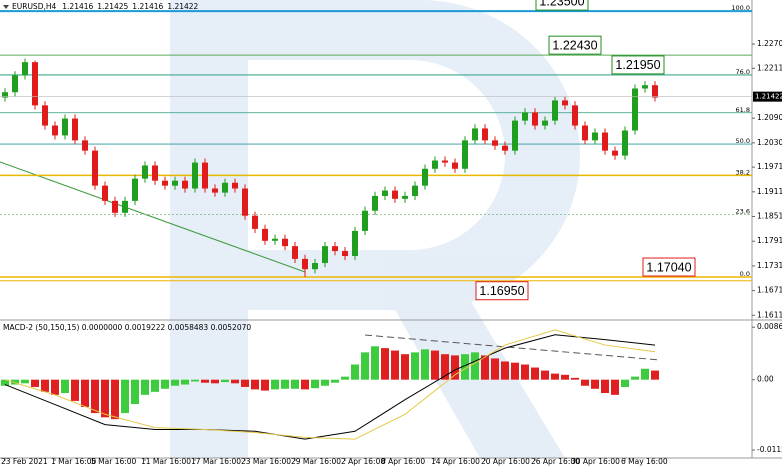 The height and width of the screenshot is (466, 782). I want to click on current-price-label: 1.21422, so click(768, 97).